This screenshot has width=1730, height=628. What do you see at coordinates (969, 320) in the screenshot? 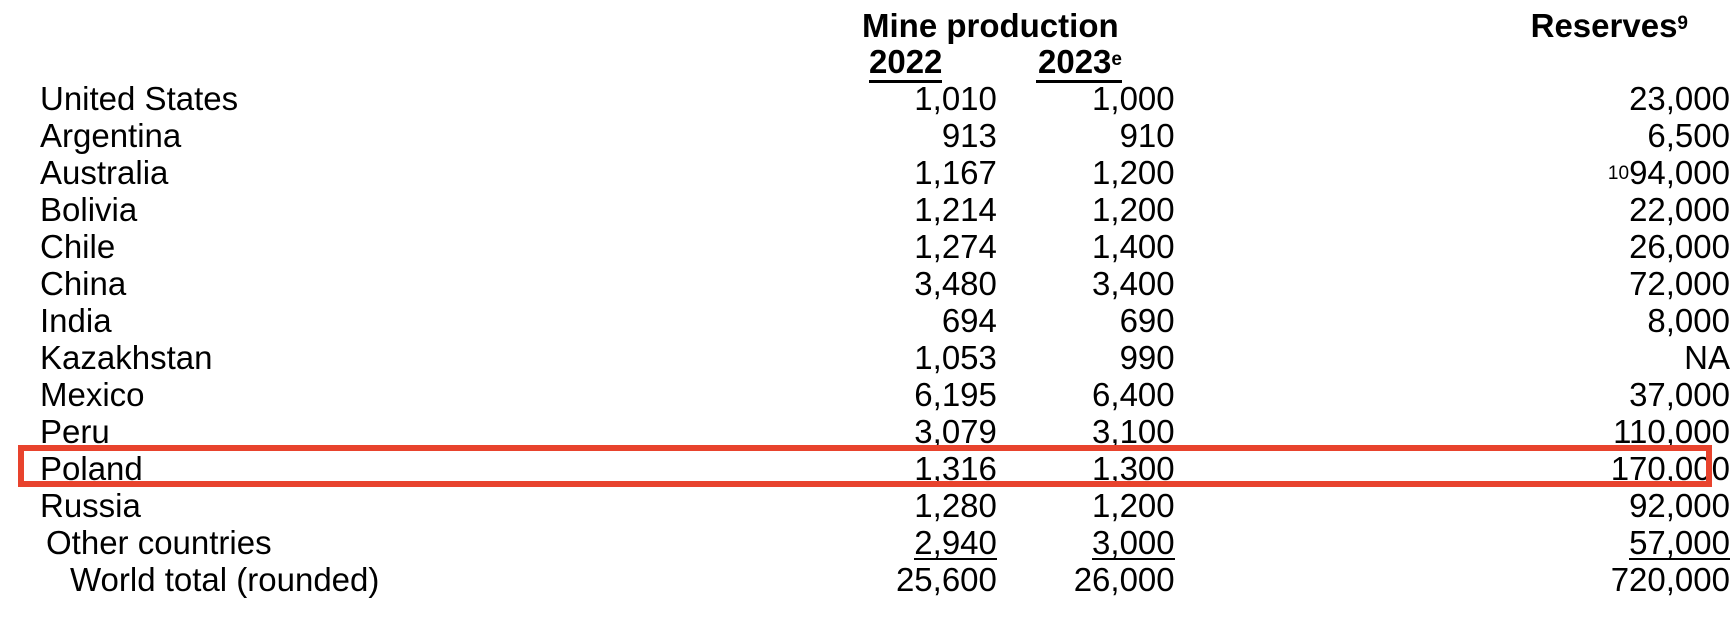
I see `production-2022: 694` at bounding box center [969, 320].